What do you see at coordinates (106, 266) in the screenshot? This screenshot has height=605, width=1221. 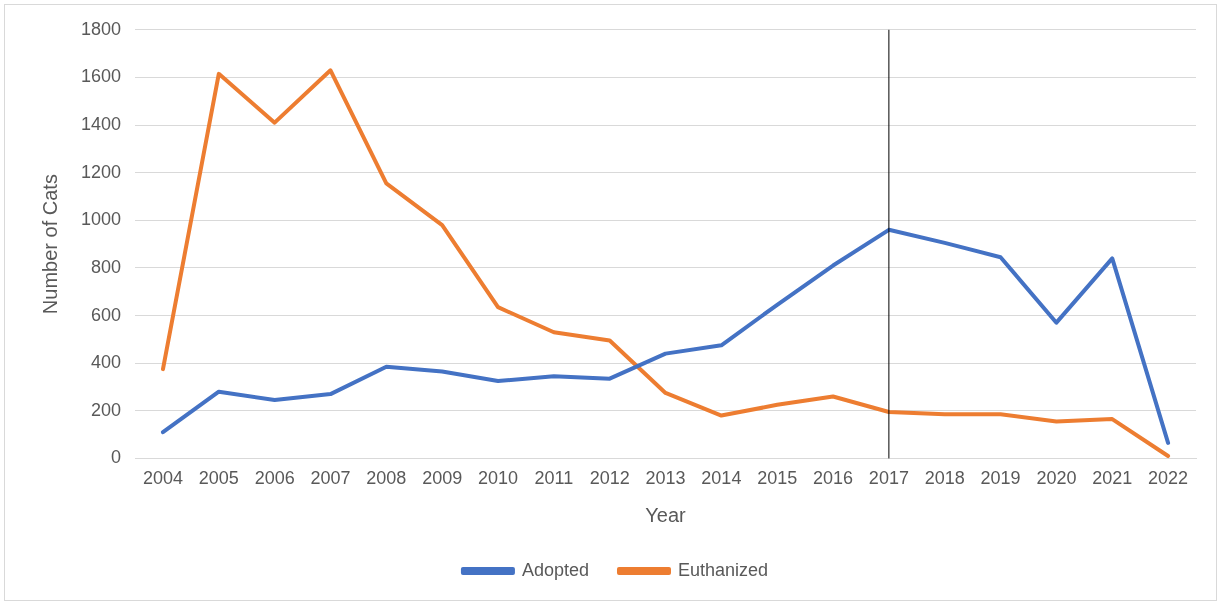 I see `y-tick-label: 800` at bounding box center [106, 266].